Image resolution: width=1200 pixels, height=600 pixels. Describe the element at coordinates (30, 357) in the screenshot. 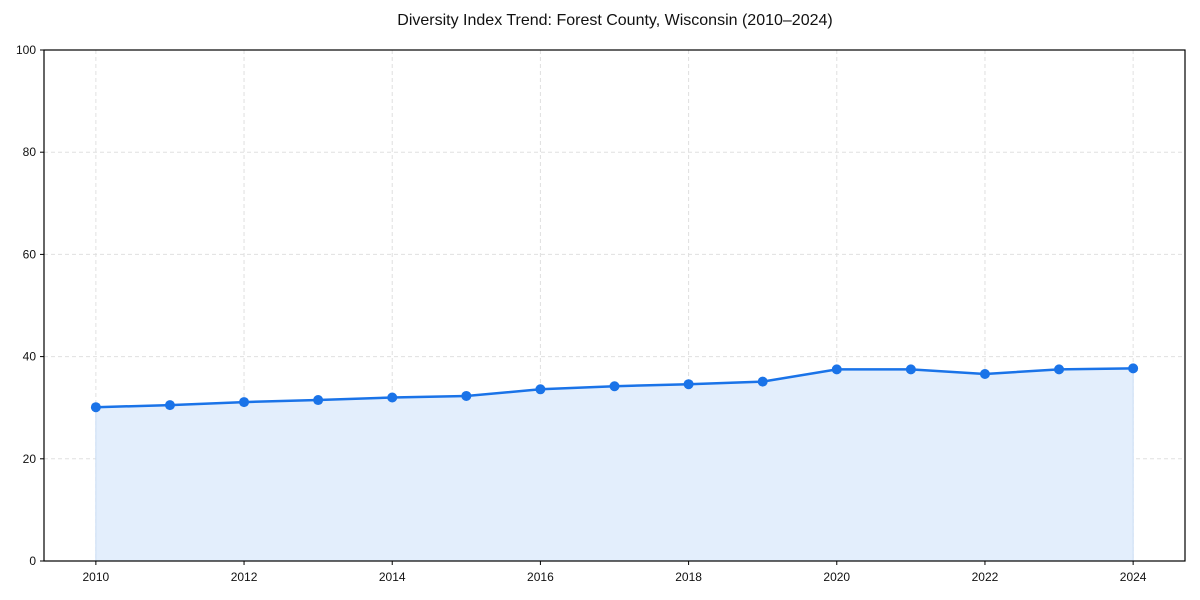

I see `y-tick-label: 40` at that location.